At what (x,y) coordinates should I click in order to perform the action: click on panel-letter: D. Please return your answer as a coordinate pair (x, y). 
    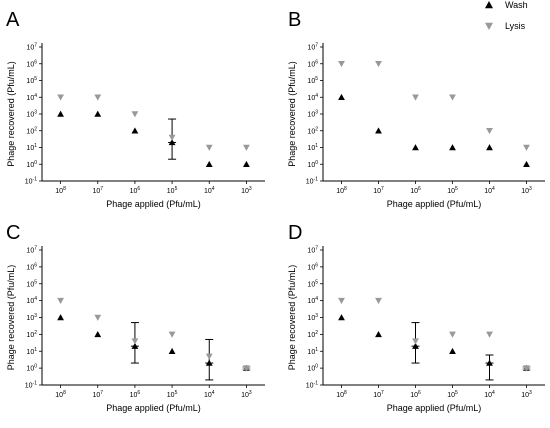
    Looking at the image, I should click on (295, 233).